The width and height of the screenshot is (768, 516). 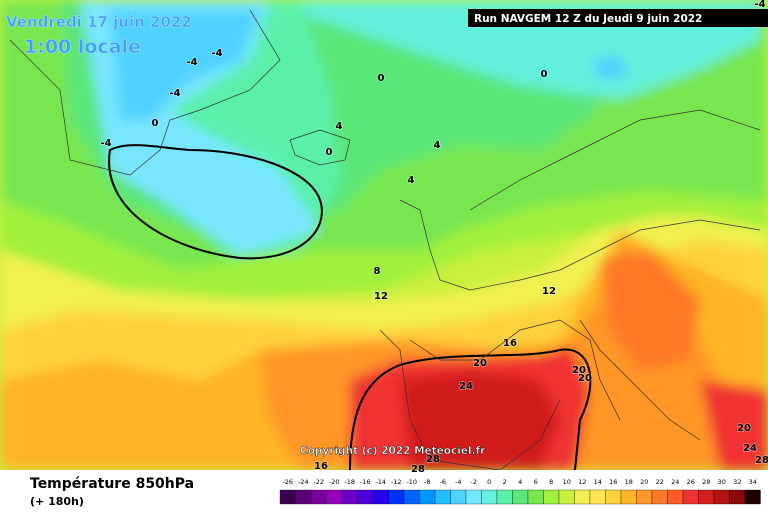 What do you see at coordinates (598, 482) in the screenshot?
I see `colorbar-tick-label: 14` at bounding box center [598, 482].